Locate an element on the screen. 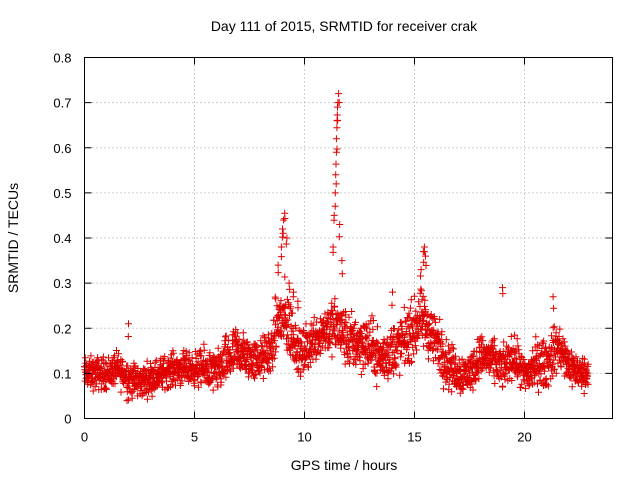 The image size is (640, 480). y-tick-label: 0.7 is located at coordinates (62, 103).